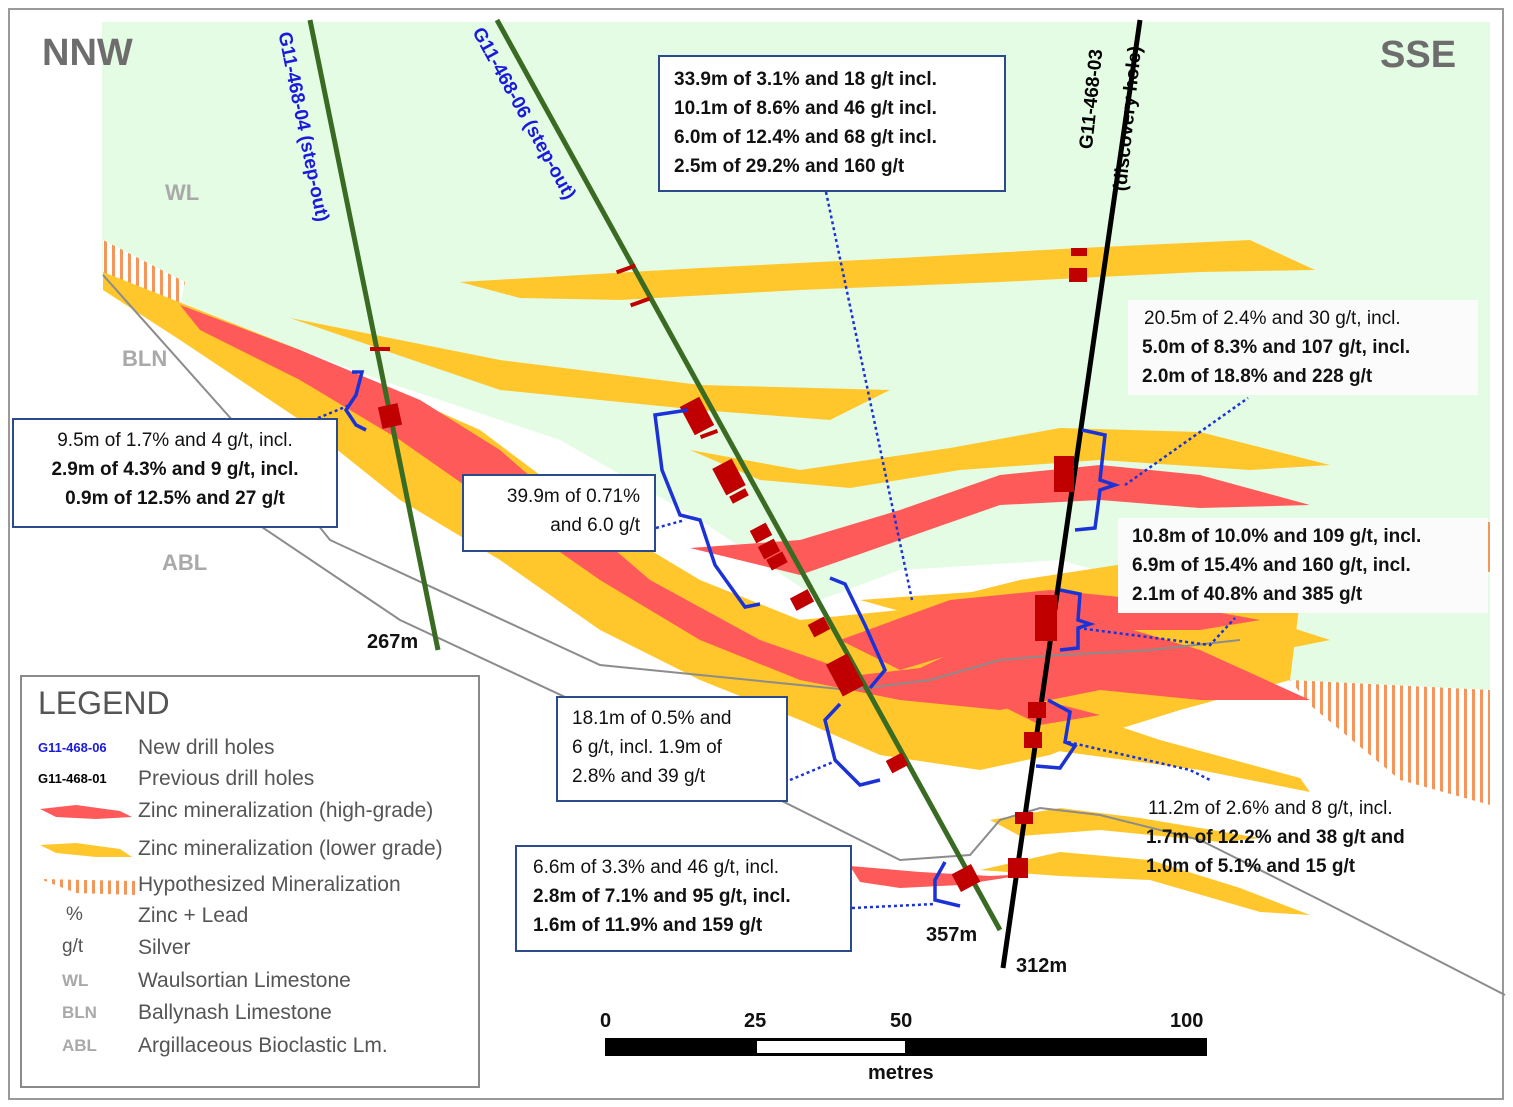 Image resolution: width=1513 pixels, height=1107 pixels. Describe the element at coordinates (145, 358) in the screenshot. I see `bln-unit-label: BLN` at that location.